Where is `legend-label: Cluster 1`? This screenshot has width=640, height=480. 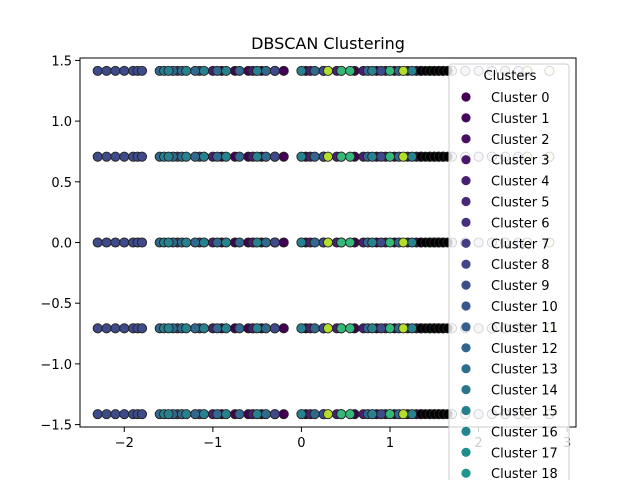
legend-label: Cluster 1 is located at coordinates (520, 119).